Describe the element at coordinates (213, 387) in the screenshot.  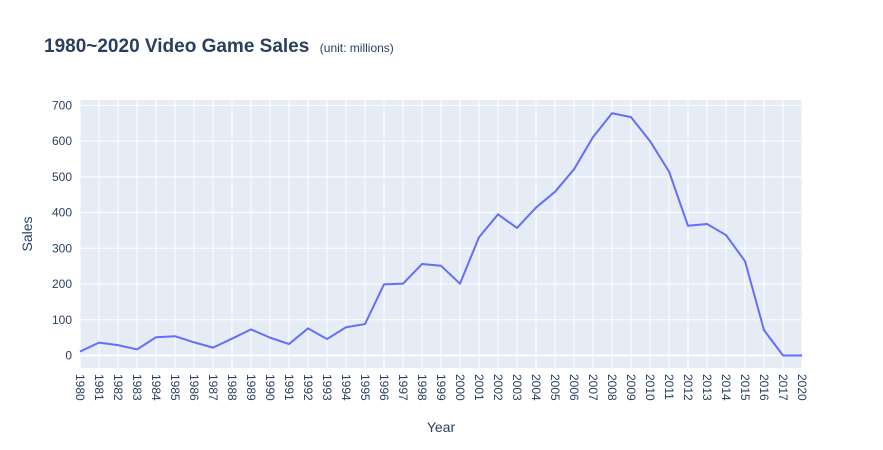
I see `x-tick-label: 1987` at that location.